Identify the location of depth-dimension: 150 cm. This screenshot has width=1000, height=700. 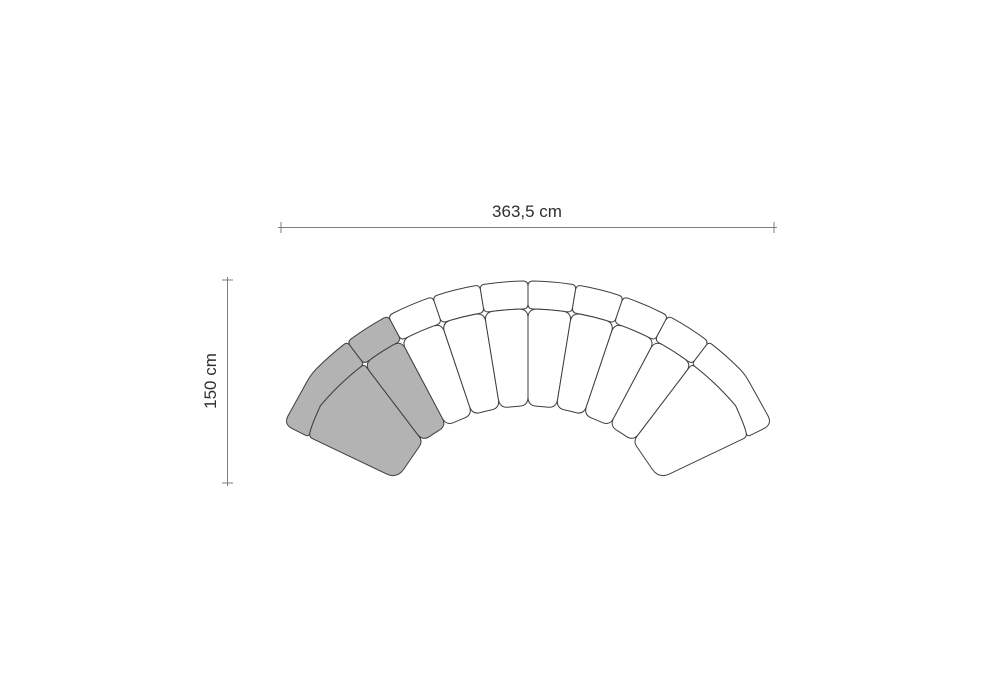
(217, 381).